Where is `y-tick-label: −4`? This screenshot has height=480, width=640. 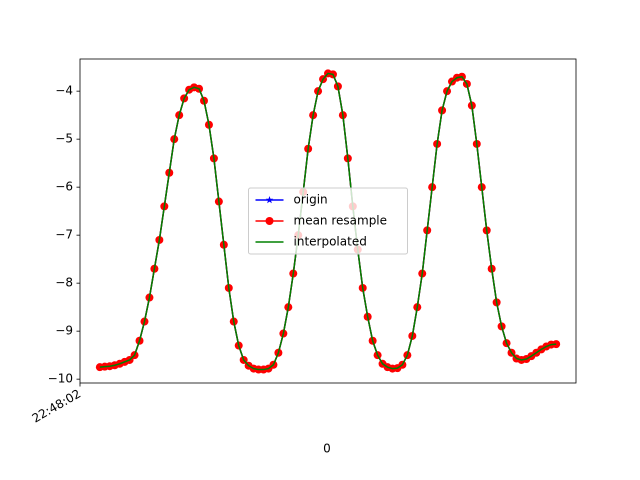
y-tick-label: −4 is located at coordinates (64, 91).